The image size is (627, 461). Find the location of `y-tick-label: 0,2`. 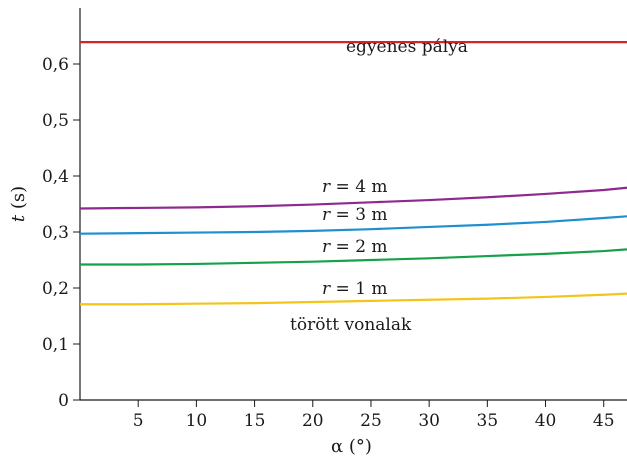

y-tick-label: 0,2 is located at coordinates (55, 289).